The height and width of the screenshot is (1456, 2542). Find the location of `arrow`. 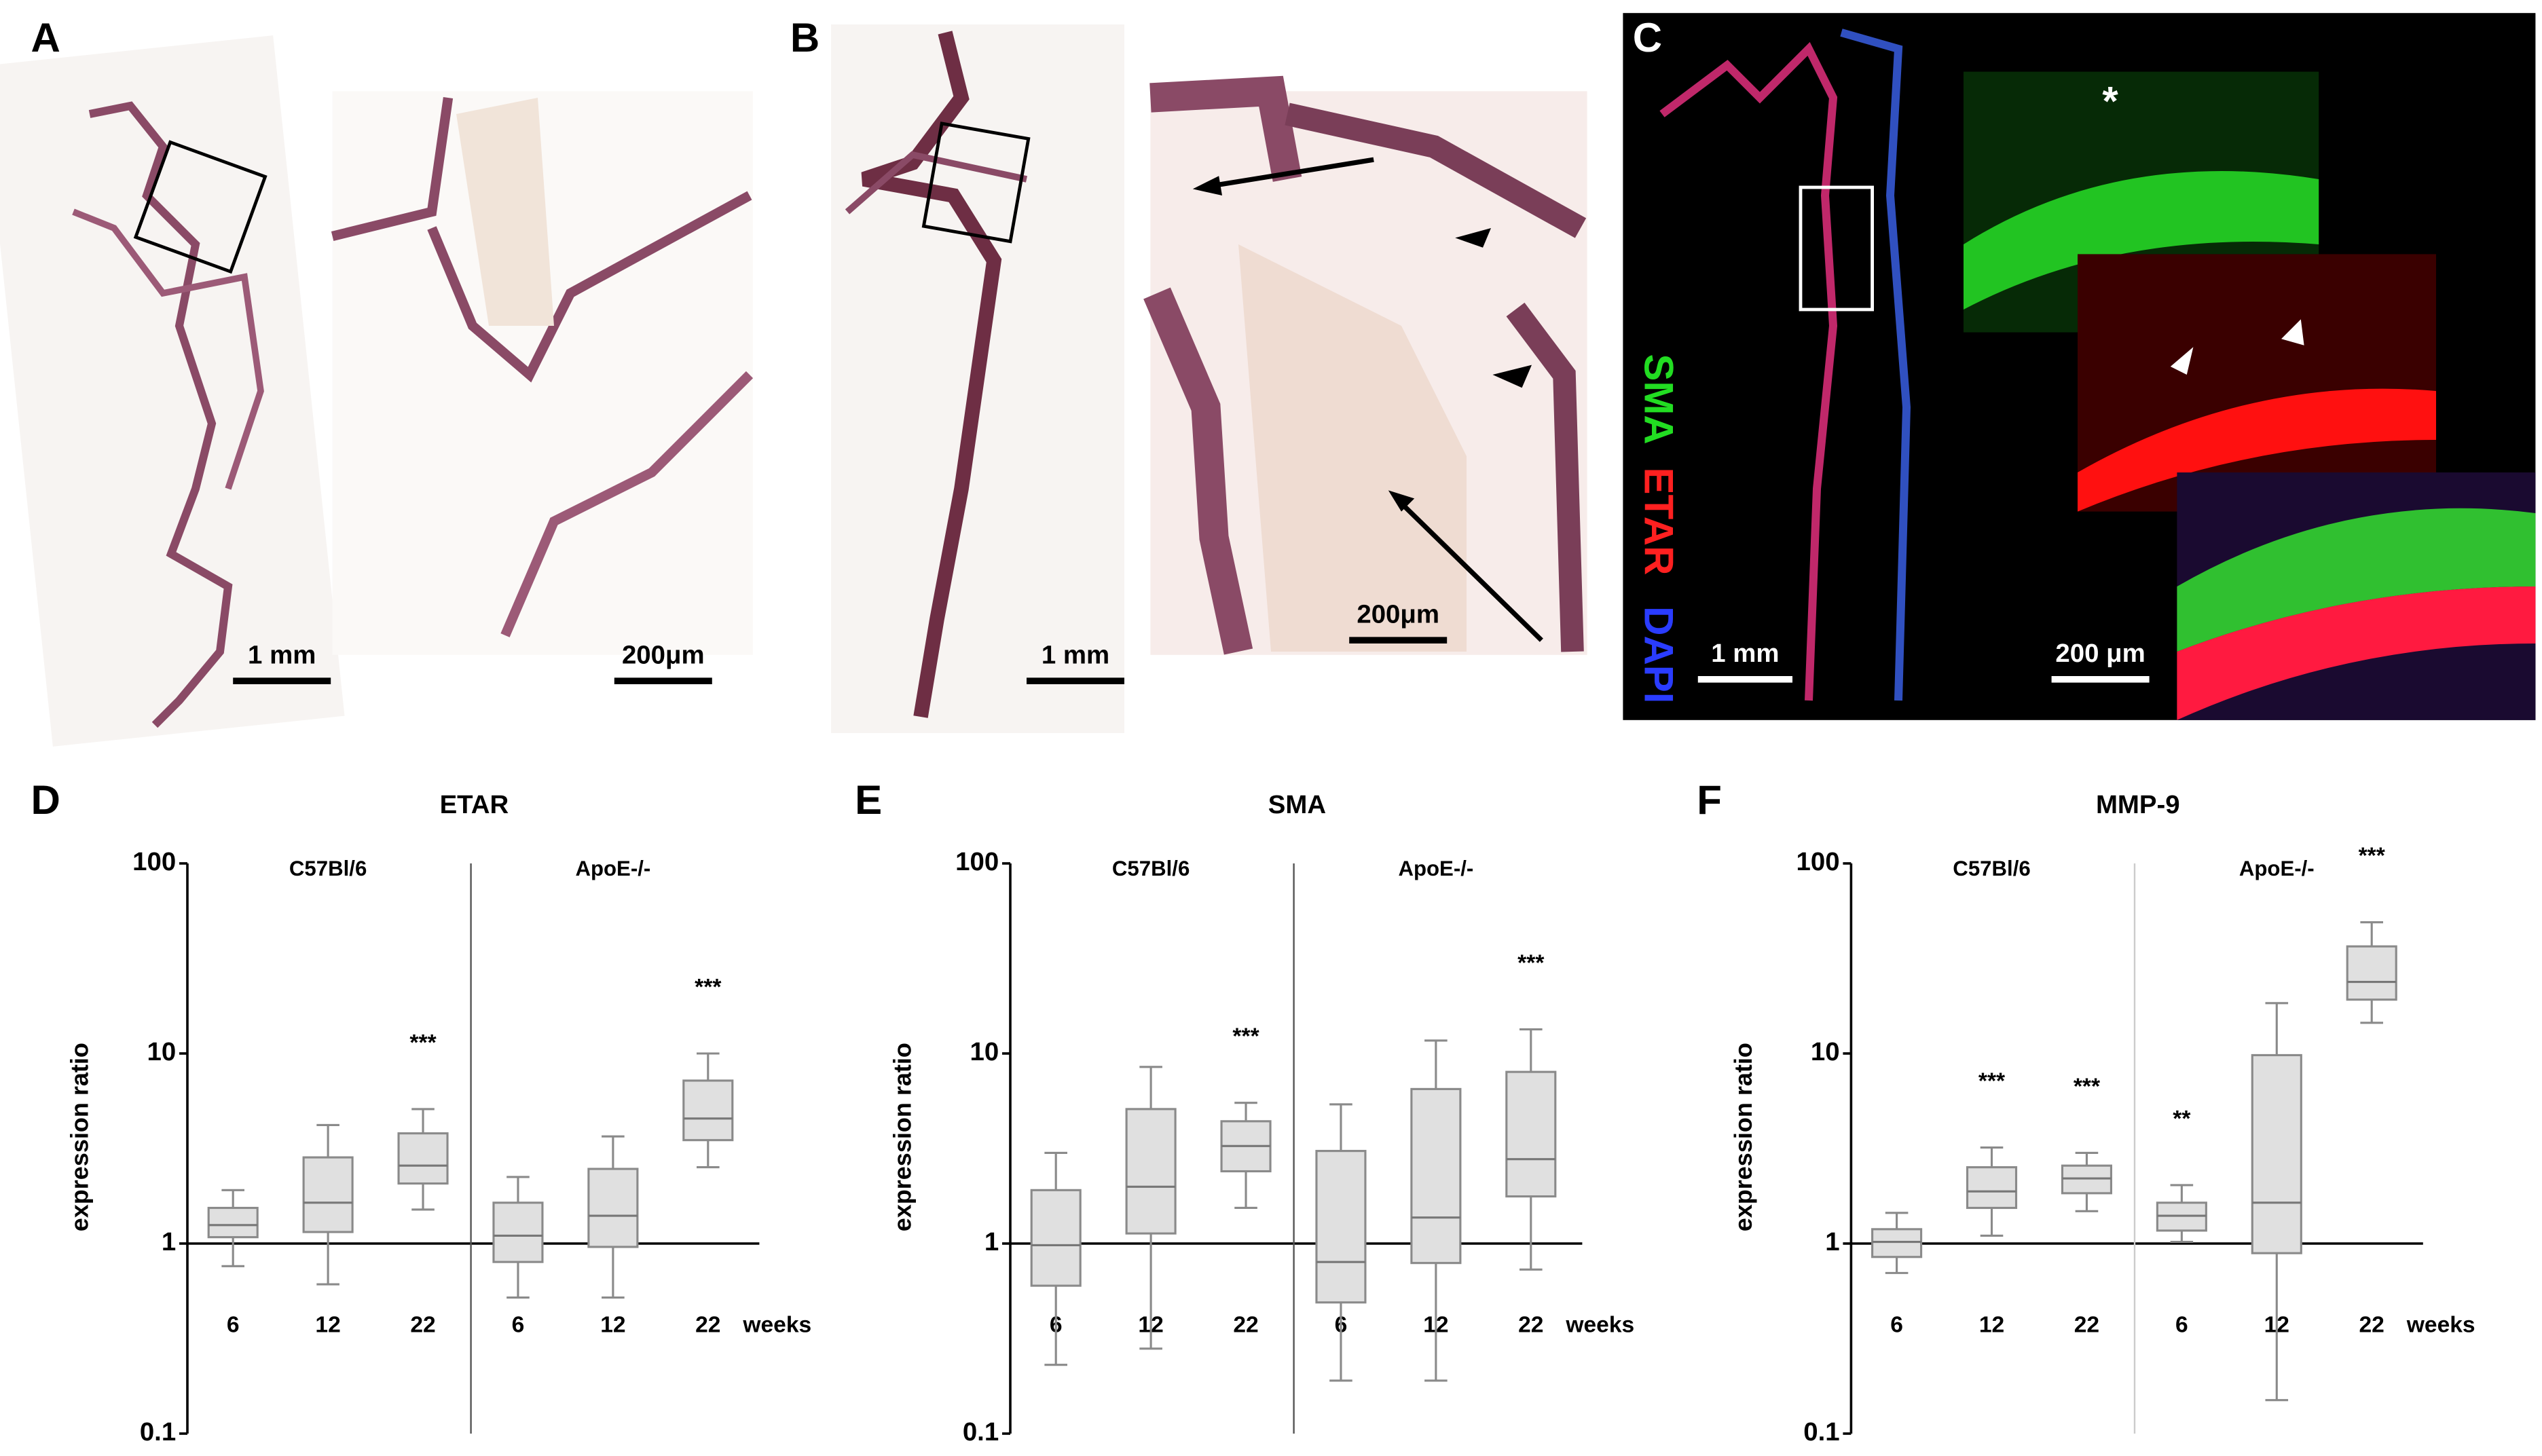

arrow is located at coordinates (1470, 570).